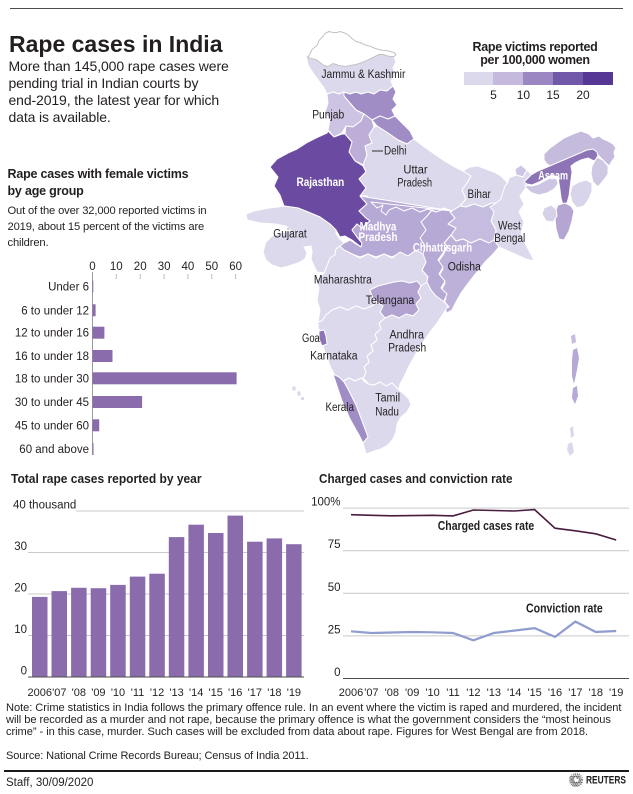  Describe the element at coordinates (442, 248) in the screenshot. I see `svg-text: Chhattisgarh` at that location.